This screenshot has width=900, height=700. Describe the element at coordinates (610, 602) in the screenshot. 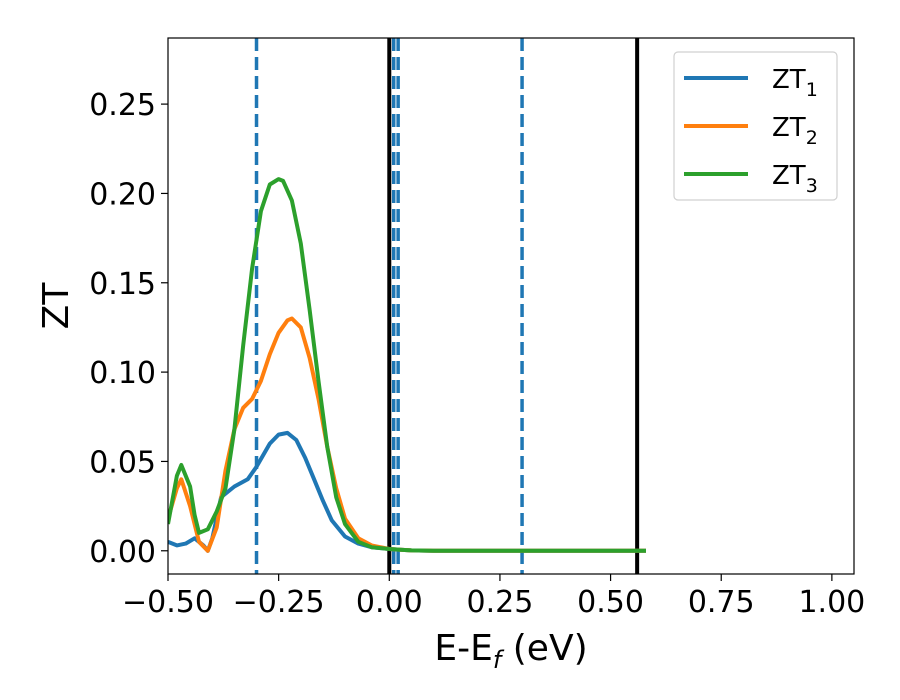

I see `x-tick-label: 0.50` at that location.